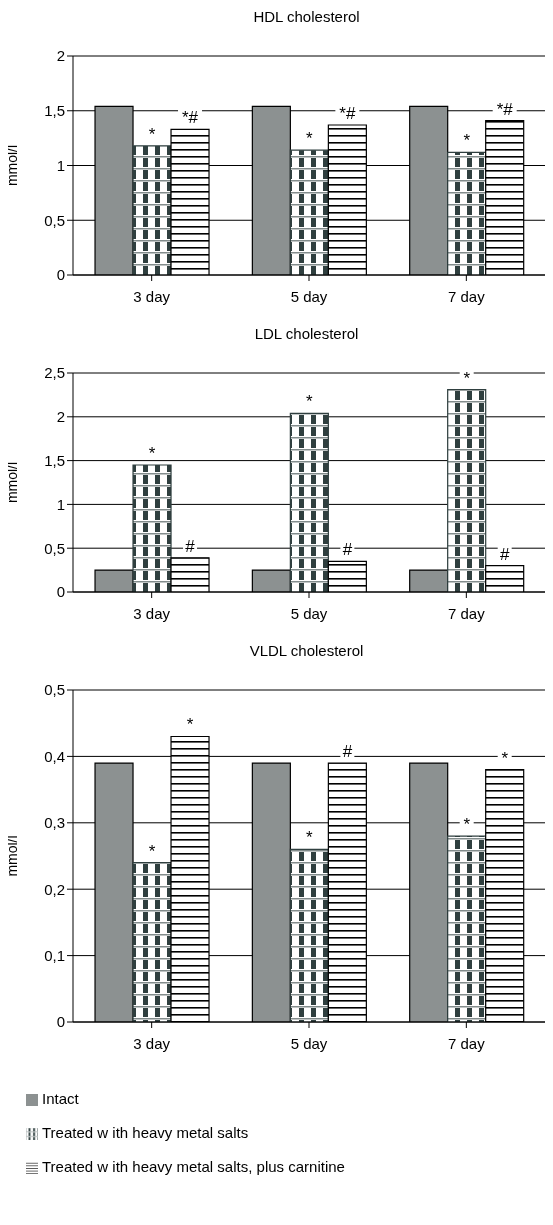  I want to click on y-tick-label: 0,4, so click(54, 756).